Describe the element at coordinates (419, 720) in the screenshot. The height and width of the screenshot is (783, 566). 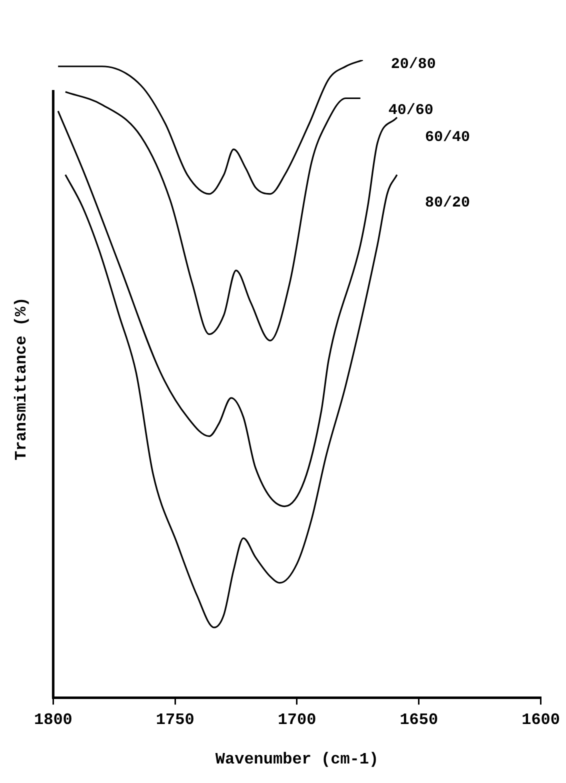
I see `x-tick-label: 1650` at that location.